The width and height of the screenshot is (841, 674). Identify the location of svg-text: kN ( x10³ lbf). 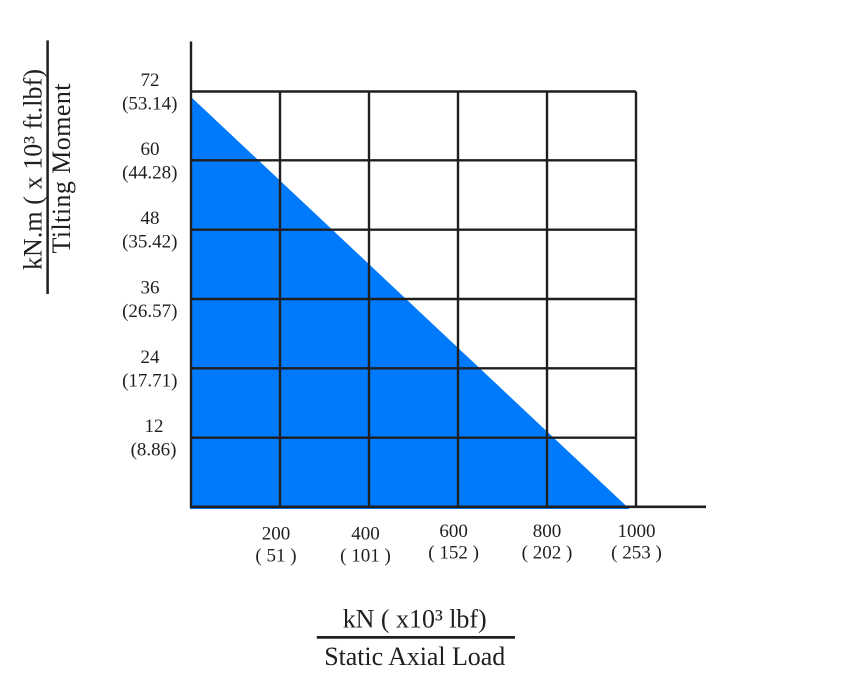
(415, 619).